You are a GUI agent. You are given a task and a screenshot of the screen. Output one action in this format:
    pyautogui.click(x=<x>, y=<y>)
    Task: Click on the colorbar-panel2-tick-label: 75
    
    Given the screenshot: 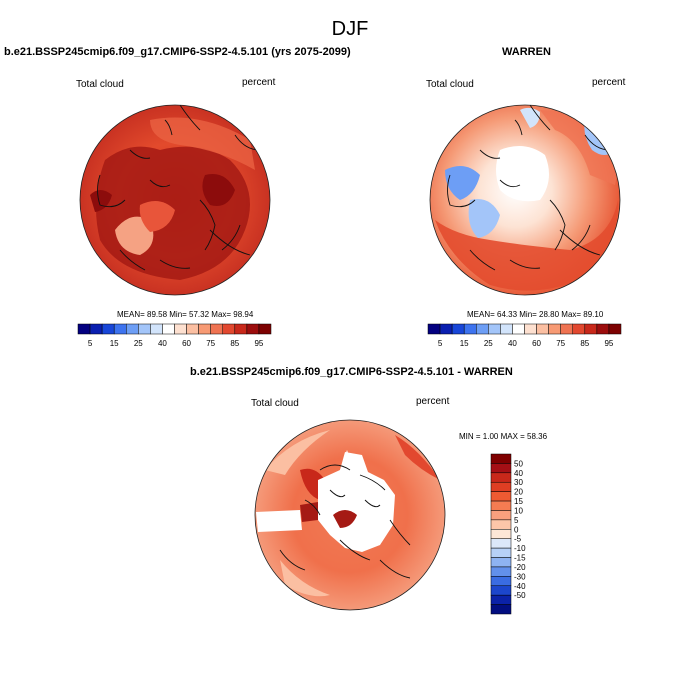 What is the action you would take?
    pyautogui.click(x=560, y=343)
    